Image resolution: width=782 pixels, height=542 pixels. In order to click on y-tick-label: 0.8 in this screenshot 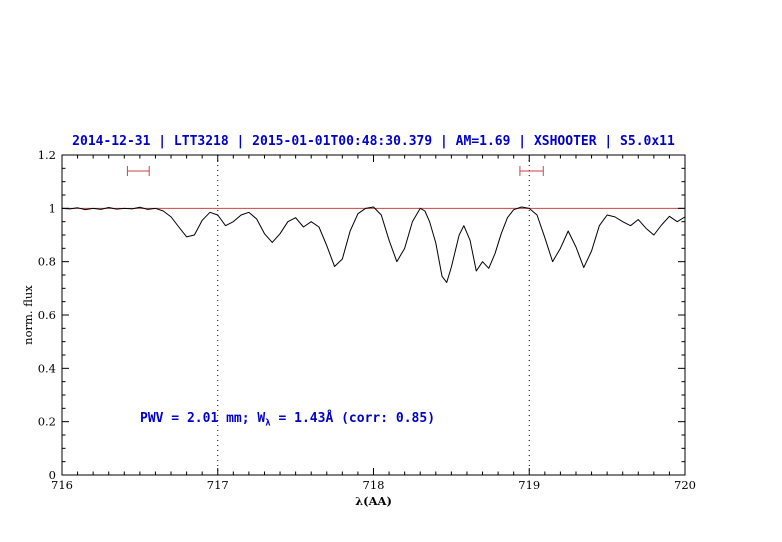, I will do `click(47, 262)`.